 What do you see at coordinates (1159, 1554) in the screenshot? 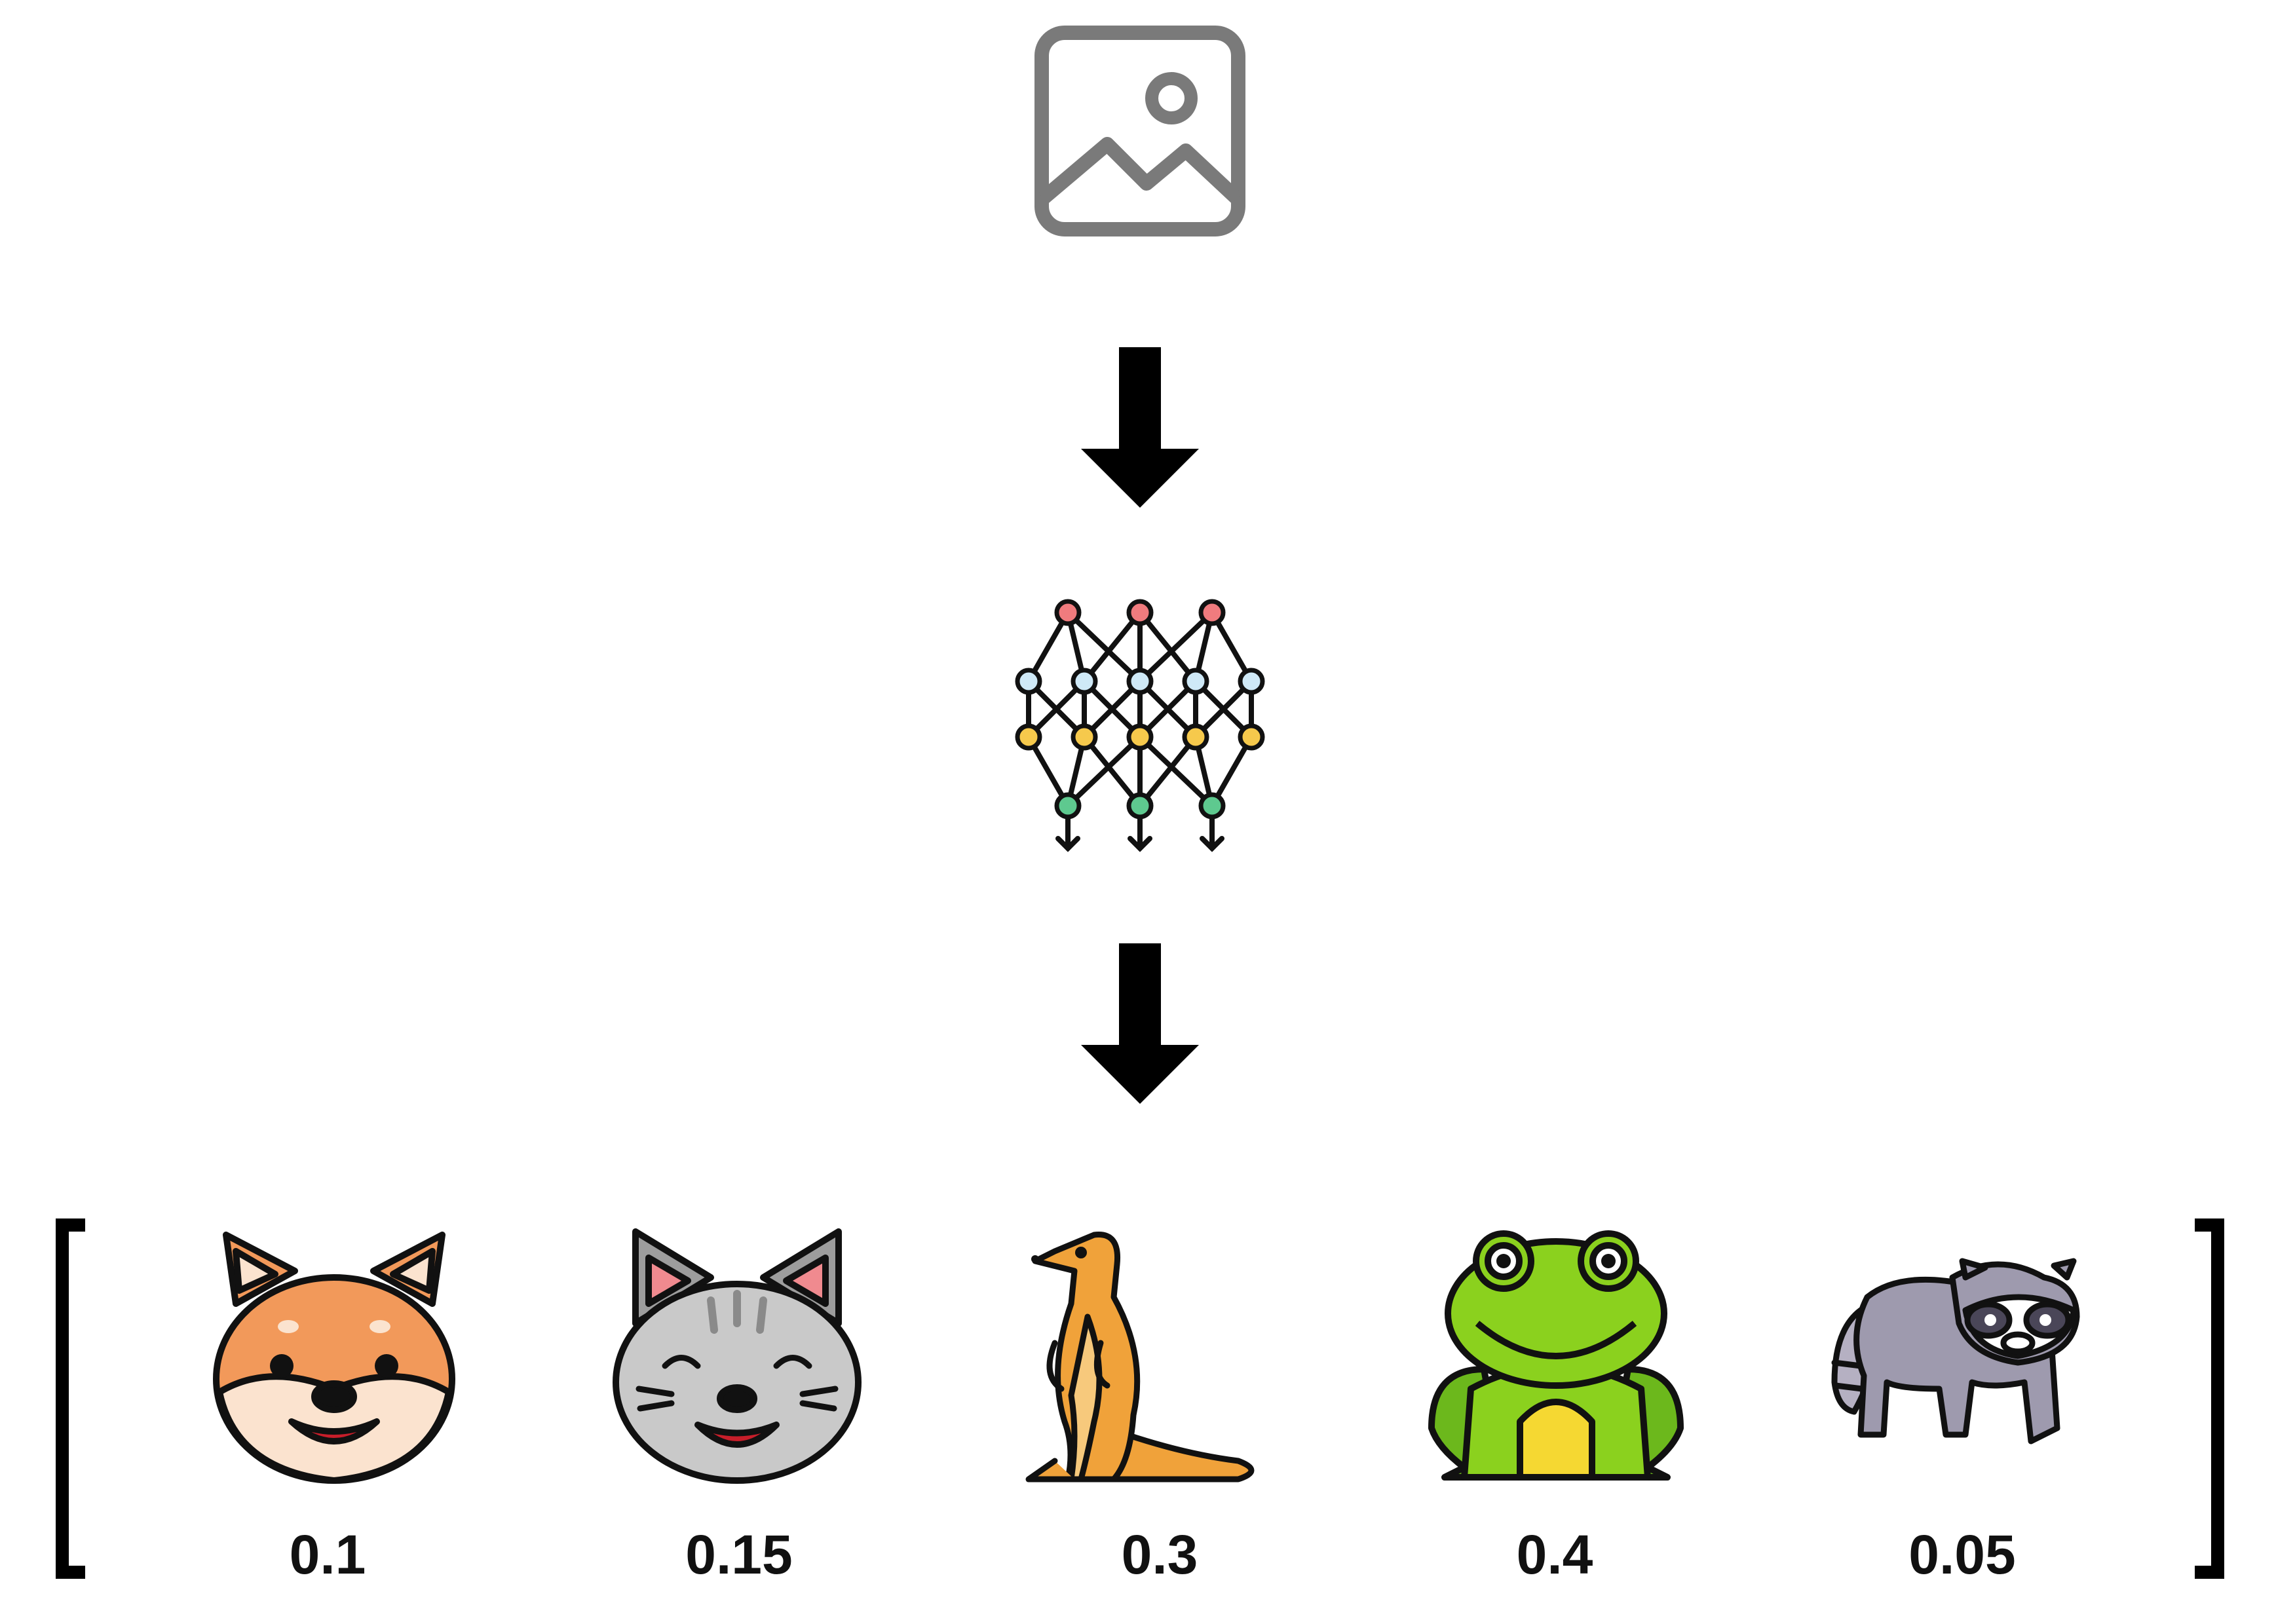
I see `probability-label: 0.3` at bounding box center [1159, 1554].